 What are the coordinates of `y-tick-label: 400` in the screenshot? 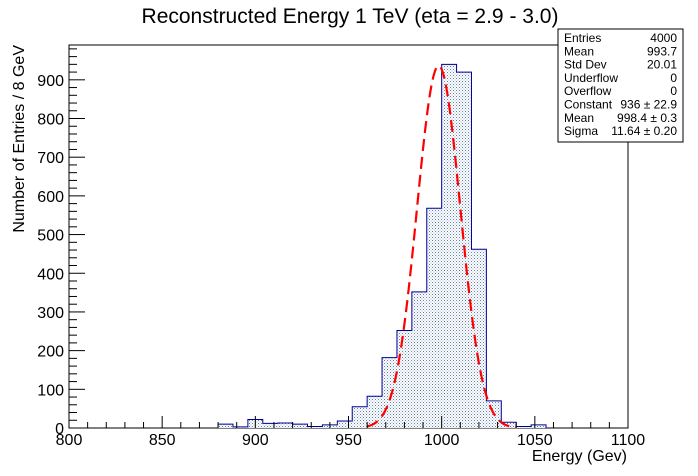 It's located at (50, 274).